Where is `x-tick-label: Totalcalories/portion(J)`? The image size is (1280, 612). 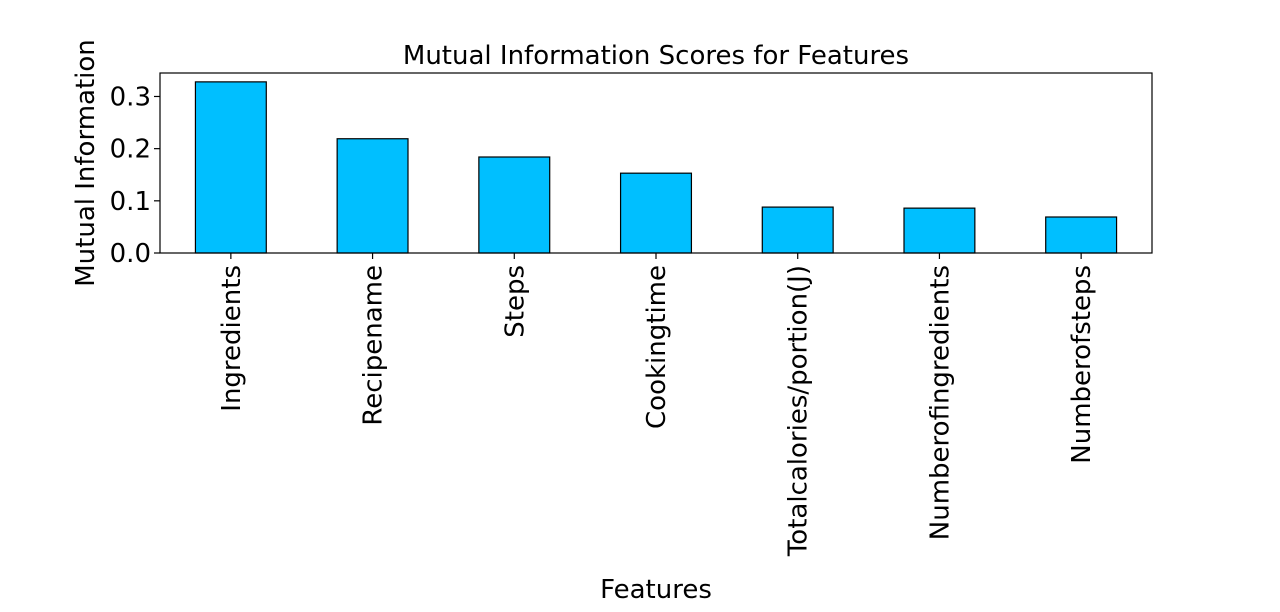
x-tick-label: Totalcalories/portion(J) is located at coordinates (799, 411).